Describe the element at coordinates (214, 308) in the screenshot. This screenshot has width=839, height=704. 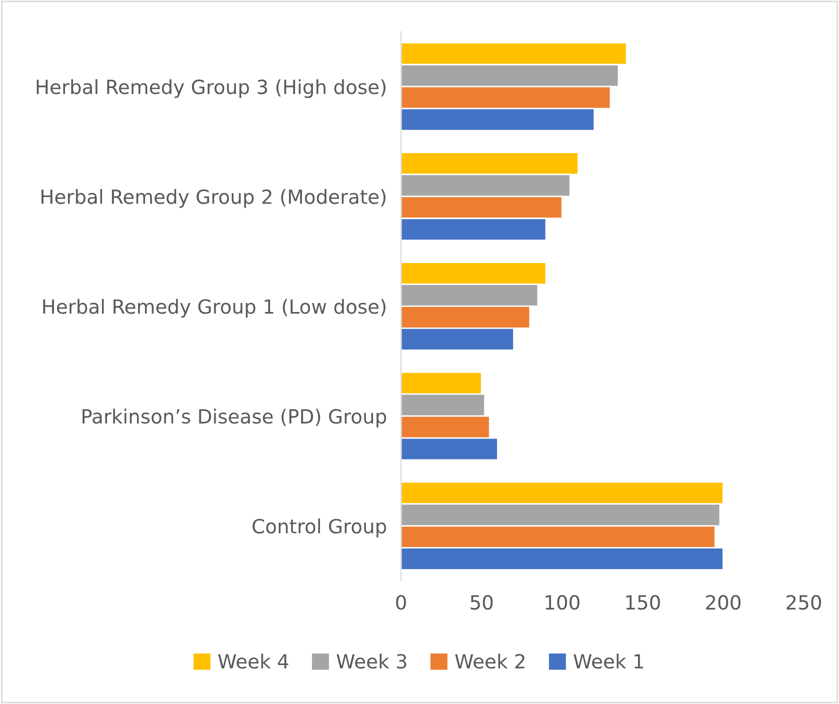
I see `y-tick-label: Herbal Remedy Group 1 (Low dose)` at that location.